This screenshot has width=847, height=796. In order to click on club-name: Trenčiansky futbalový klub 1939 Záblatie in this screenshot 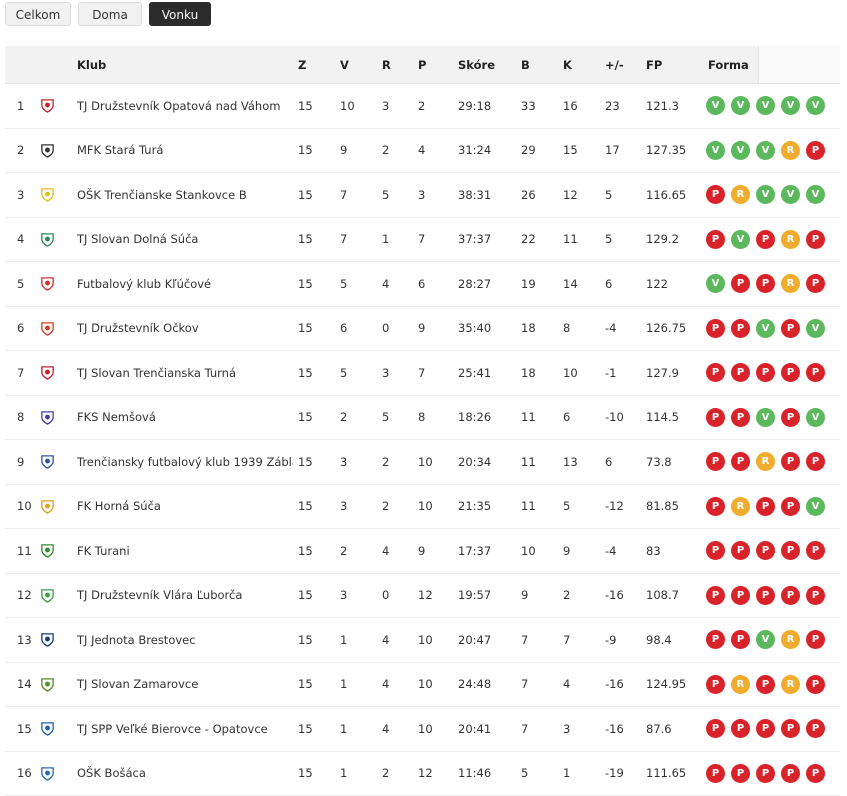, I will do `click(182, 462)`.